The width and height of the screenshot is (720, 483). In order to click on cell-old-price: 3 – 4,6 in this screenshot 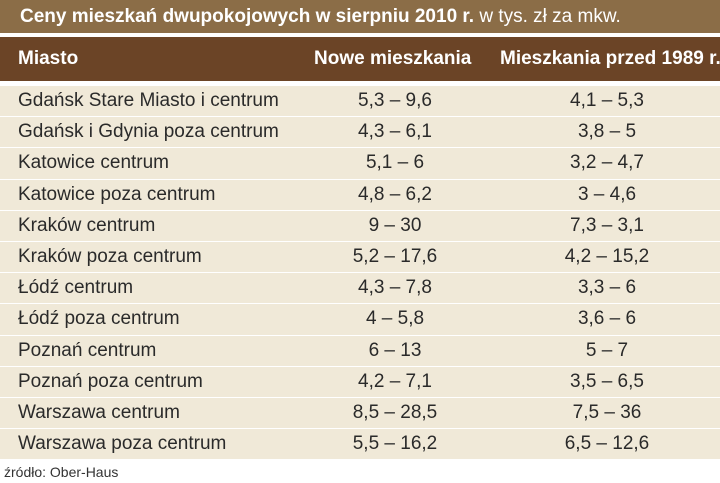, I will do `click(607, 194)`.